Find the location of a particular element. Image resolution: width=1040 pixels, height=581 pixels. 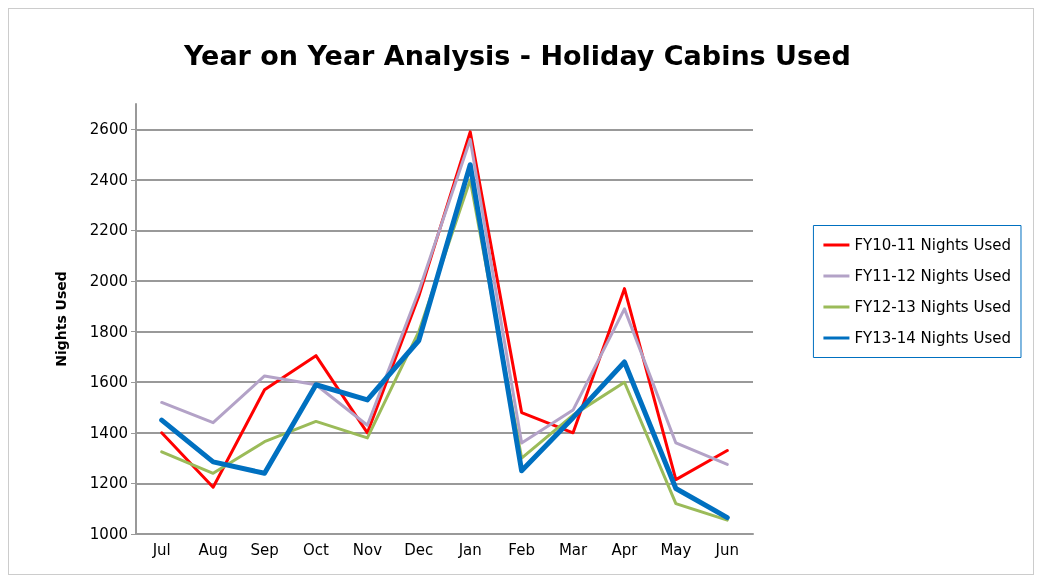

y-tick-label: 1400 is located at coordinates (108, 432).